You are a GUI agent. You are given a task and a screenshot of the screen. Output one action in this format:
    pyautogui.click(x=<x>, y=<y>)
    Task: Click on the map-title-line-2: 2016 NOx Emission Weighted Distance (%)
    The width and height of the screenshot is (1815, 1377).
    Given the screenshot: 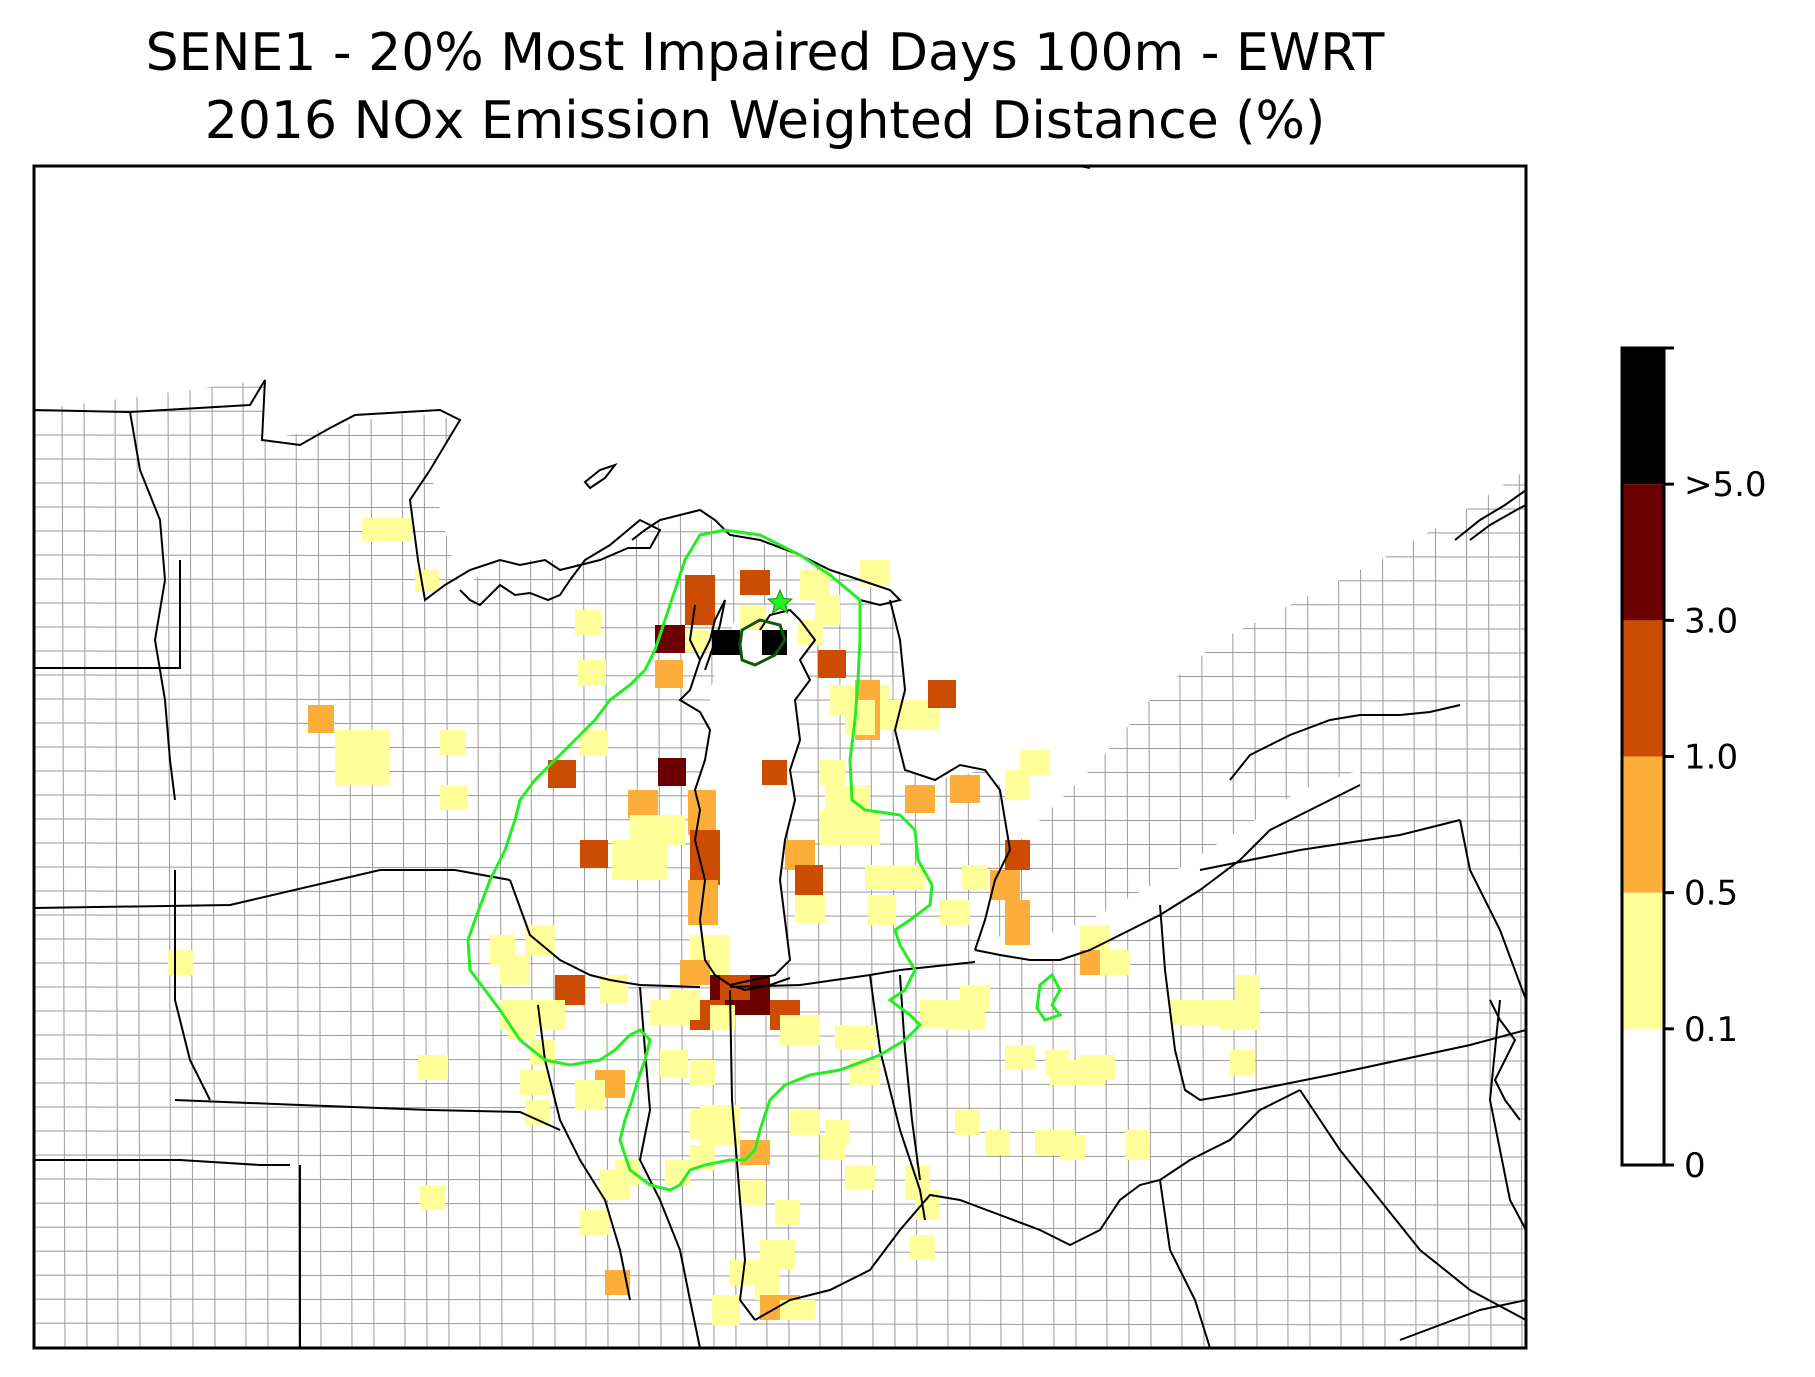 What is the action you would take?
    pyautogui.click(x=765, y=121)
    